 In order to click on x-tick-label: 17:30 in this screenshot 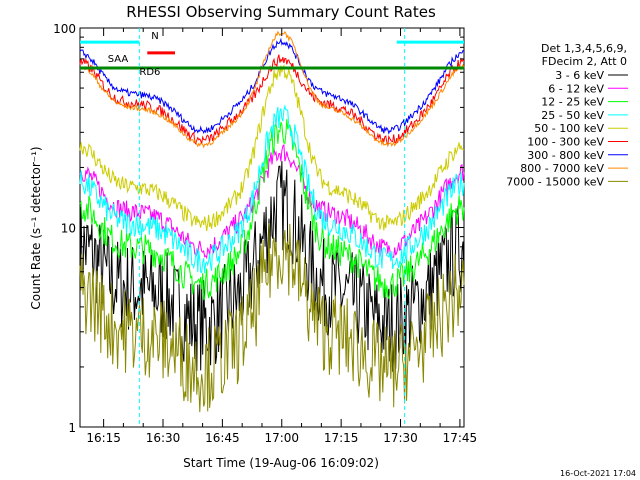, I will do `click(400, 438)`.